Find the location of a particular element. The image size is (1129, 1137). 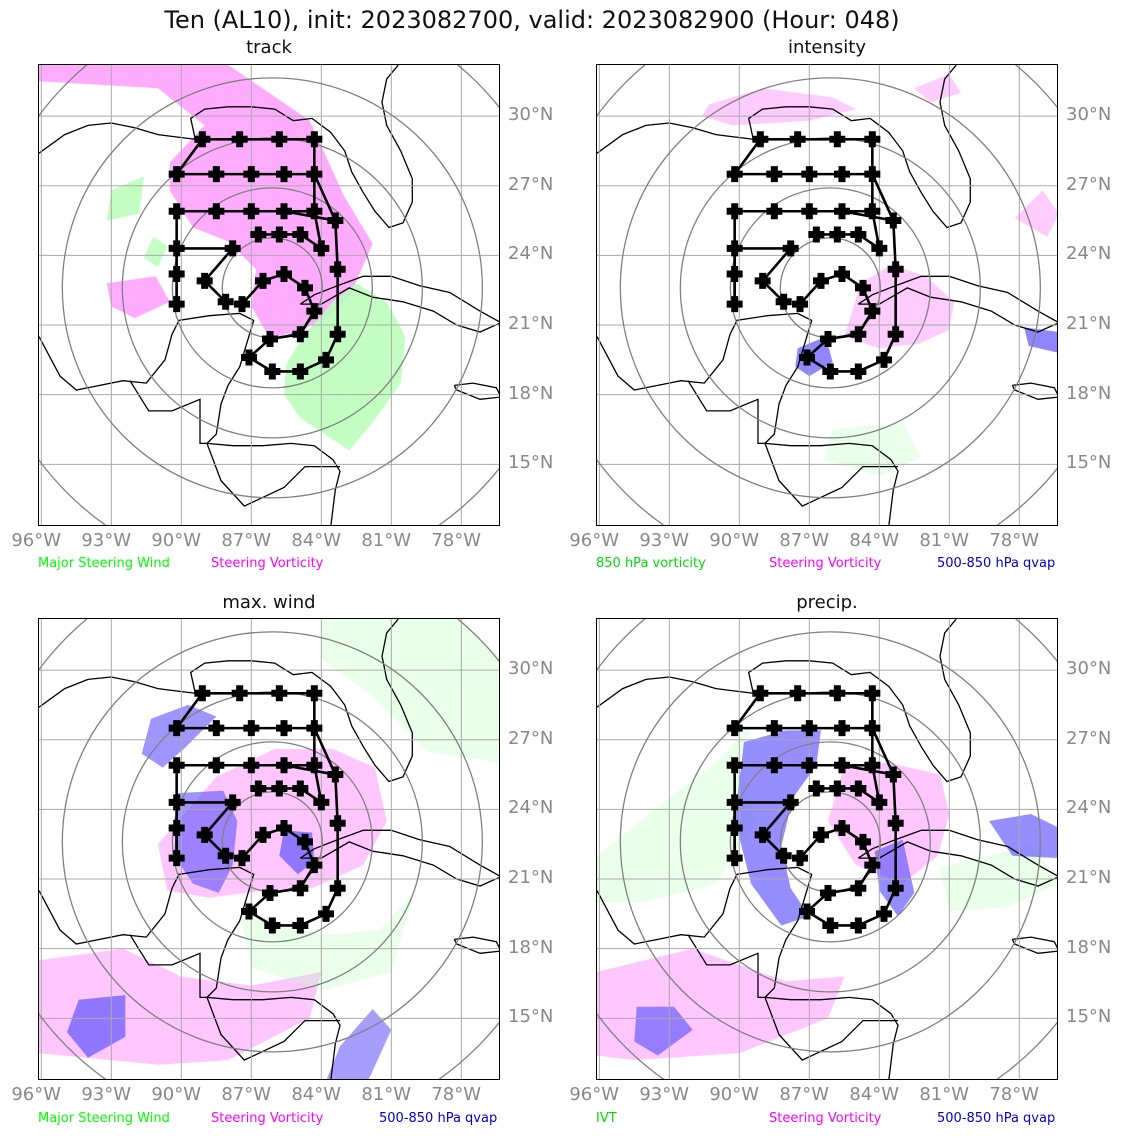

panel-title-precip: precip. is located at coordinates (827, 602).